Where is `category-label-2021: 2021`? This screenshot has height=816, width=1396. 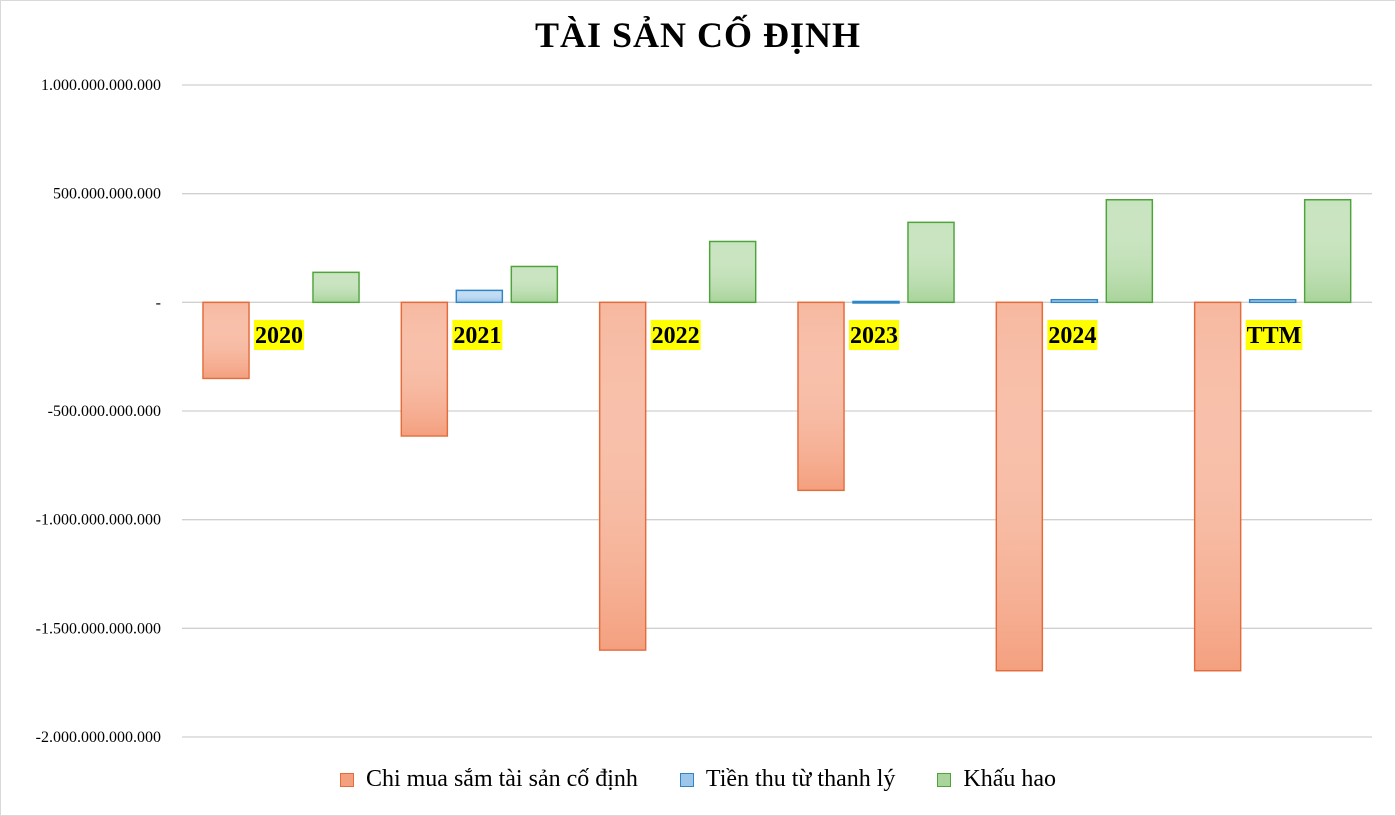 category-label-2021: 2021 is located at coordinates (477, 336).